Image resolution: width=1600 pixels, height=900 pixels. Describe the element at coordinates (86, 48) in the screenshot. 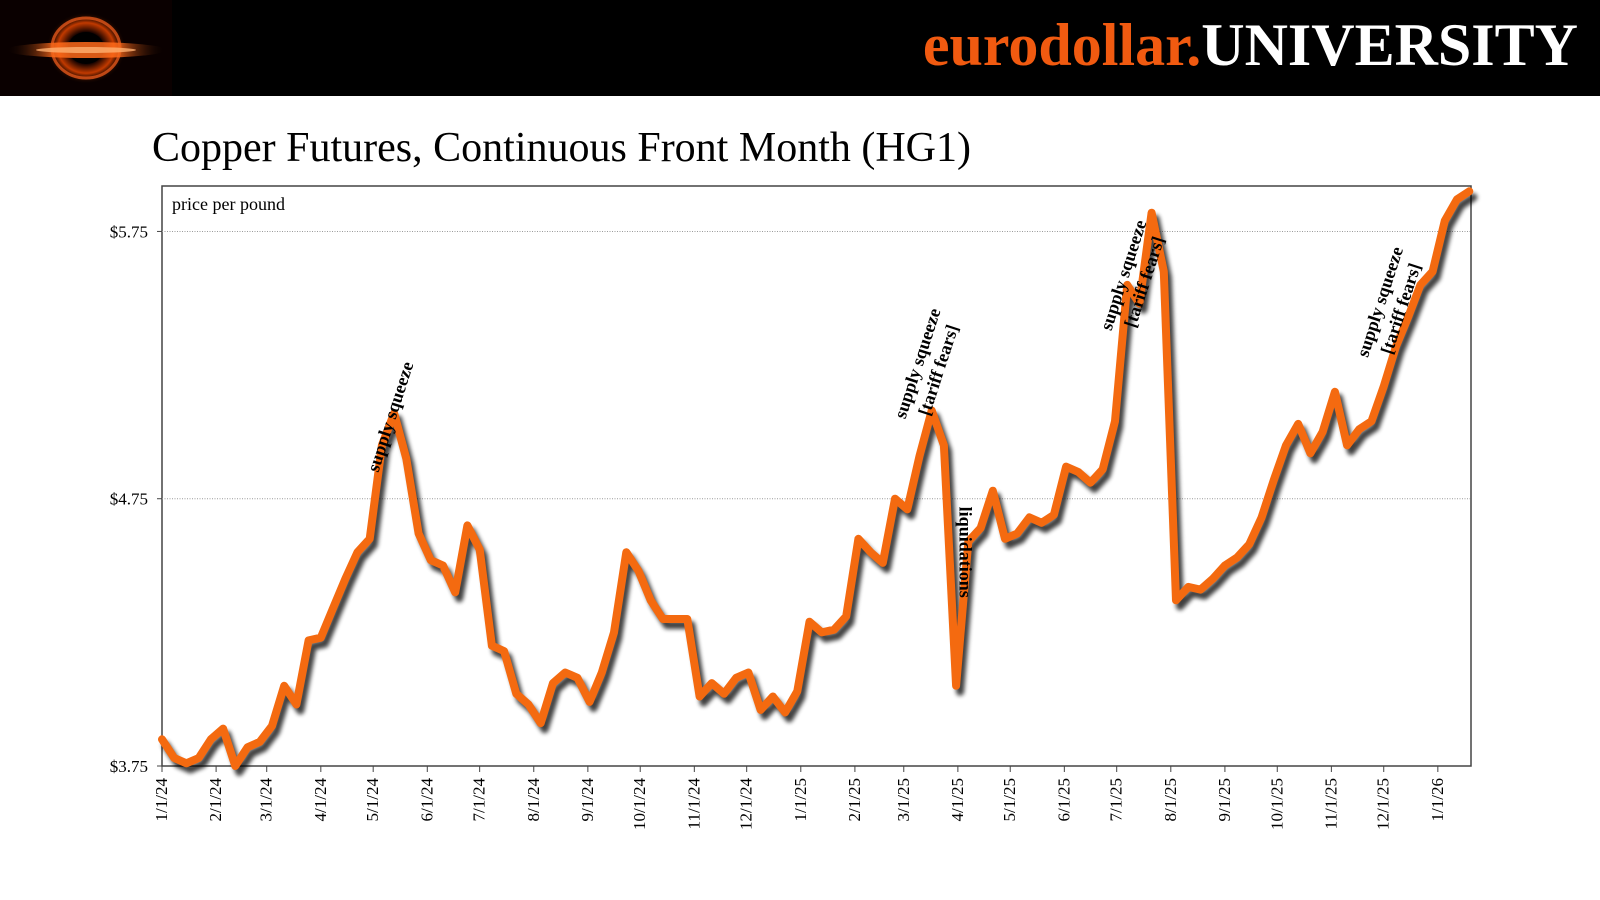

I see `eurodollar-university-logo-icon` at that location.